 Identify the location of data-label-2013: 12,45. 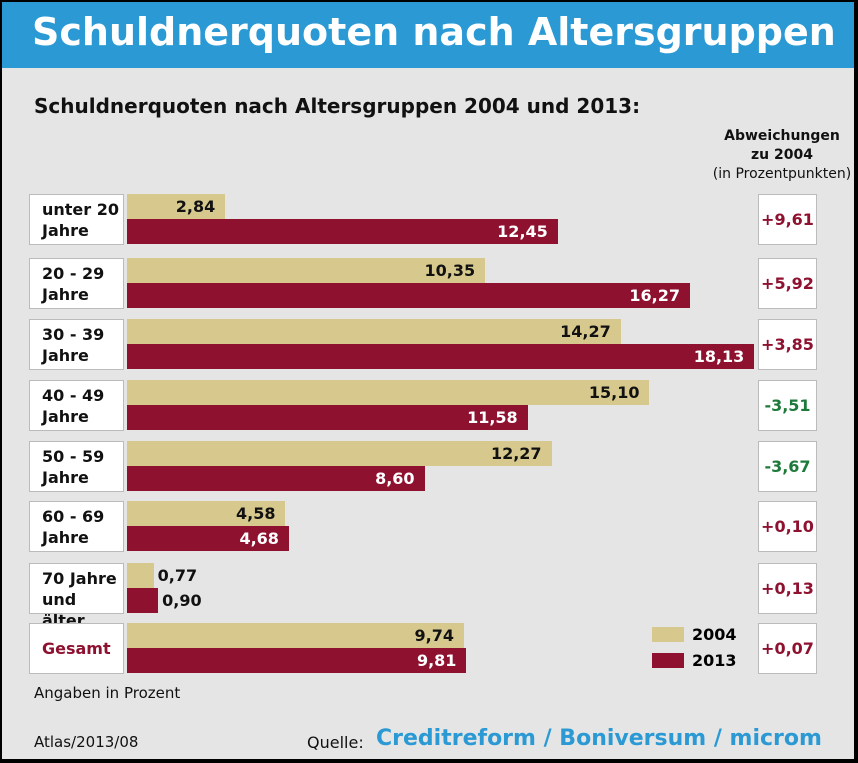
(522, 231).